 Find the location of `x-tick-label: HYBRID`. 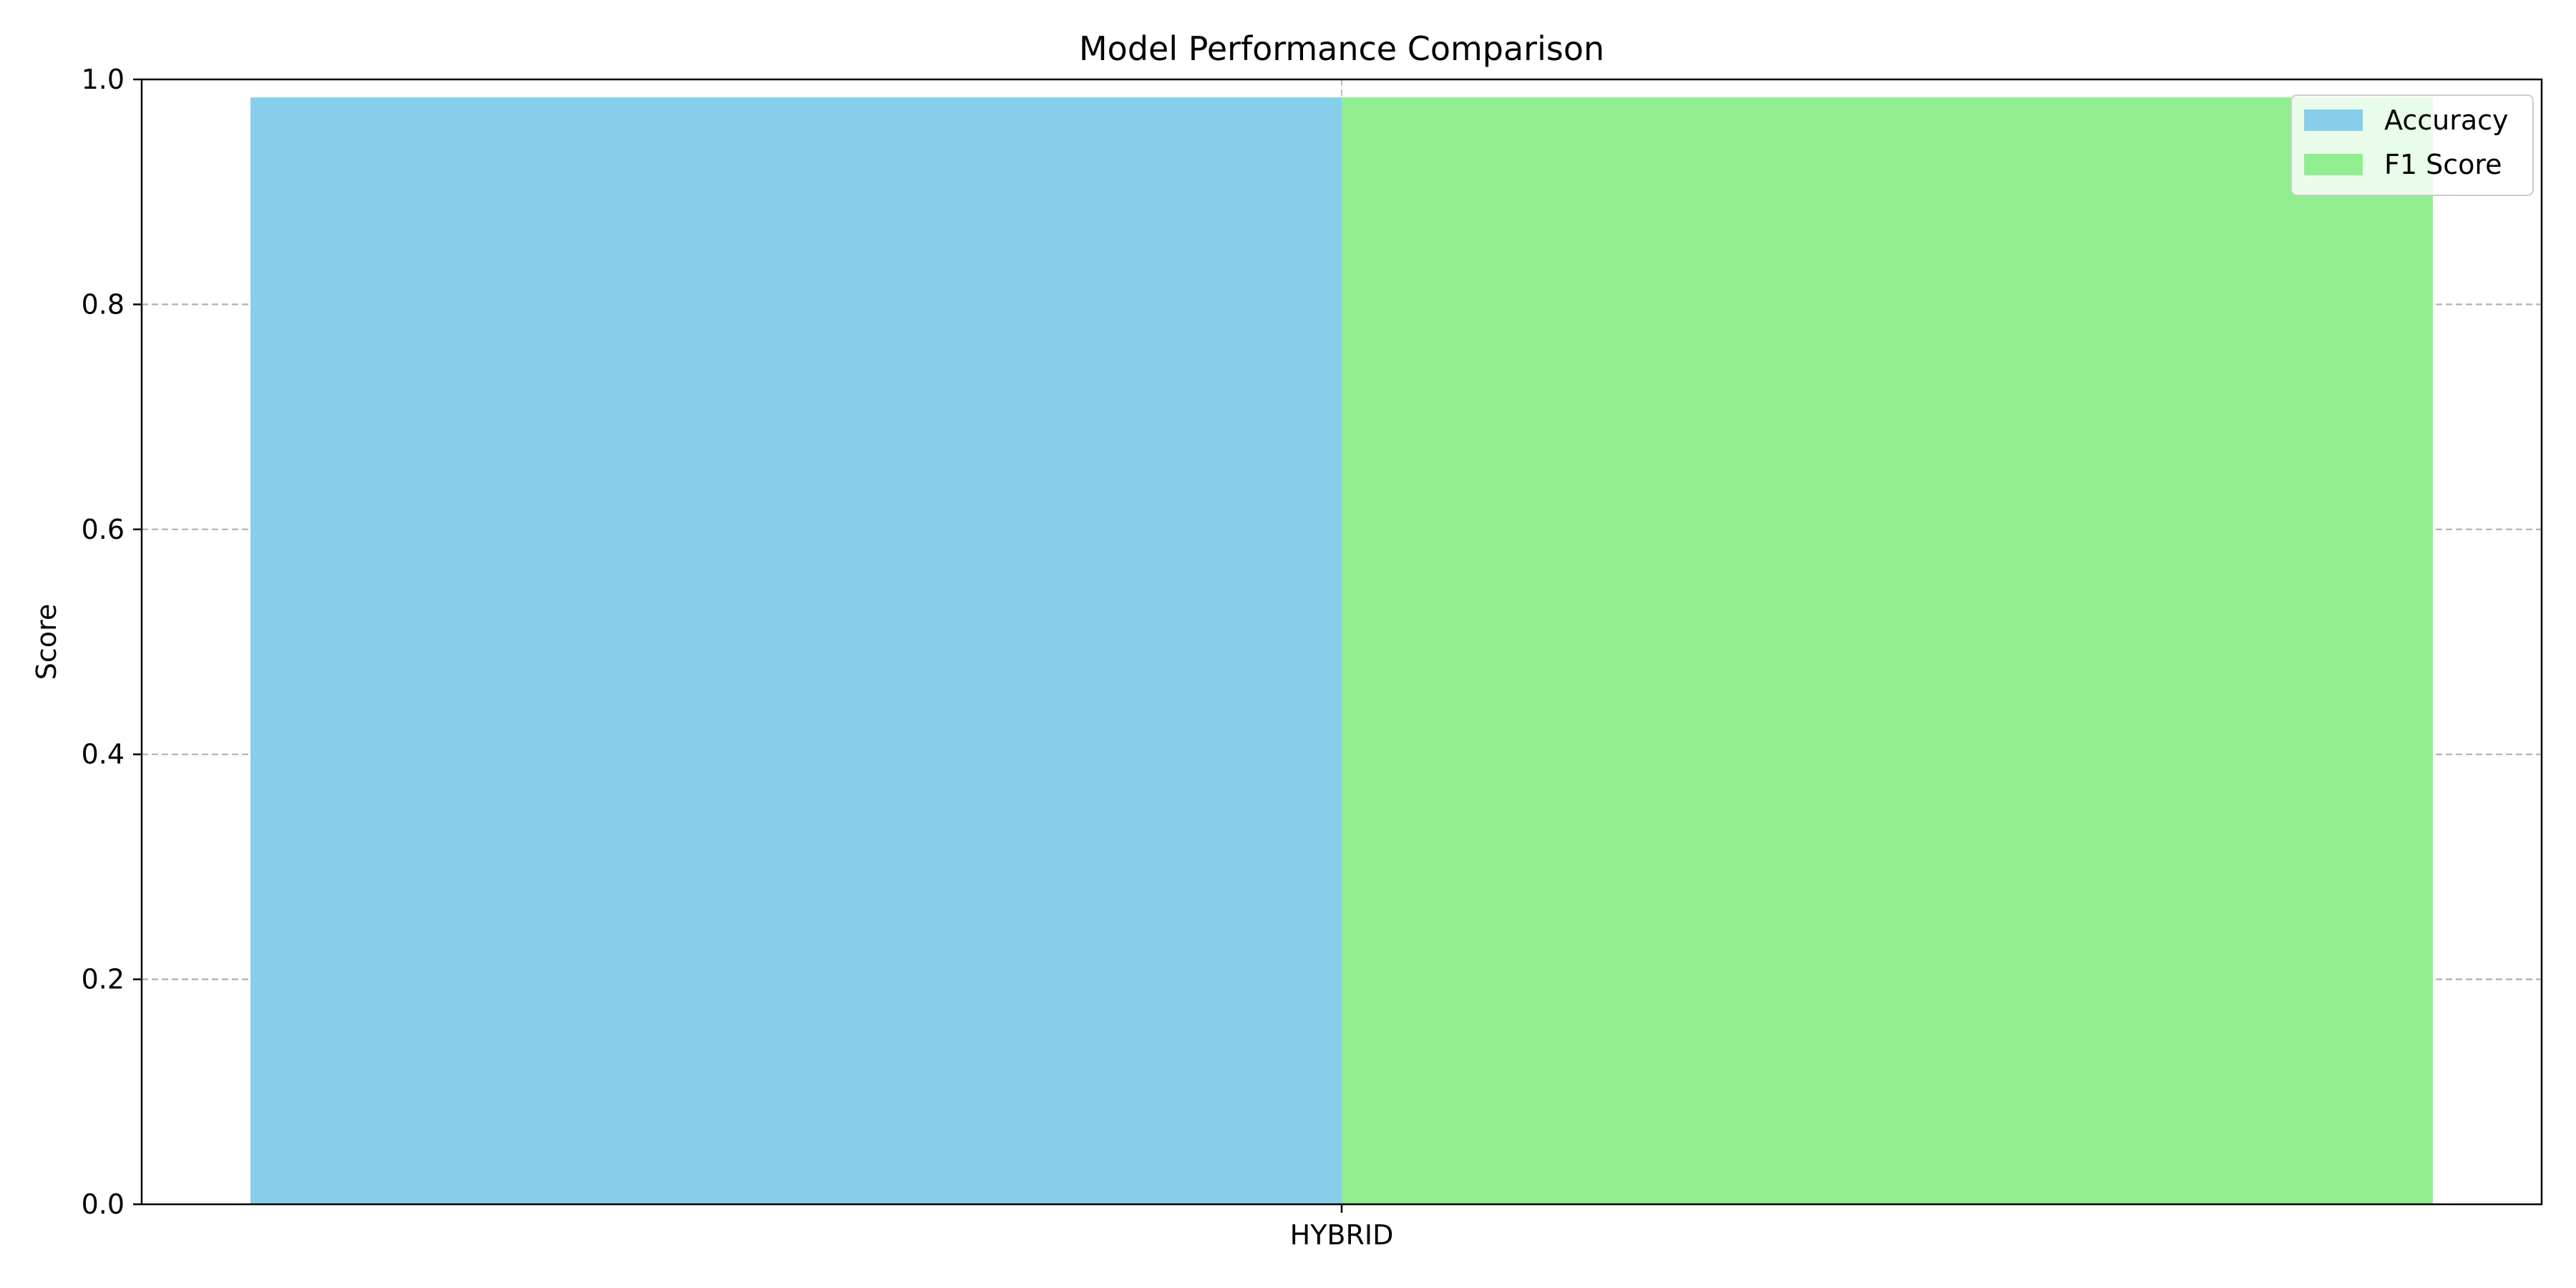

x-tick-label: HYBRID is located at coordinates (1342, 1235).